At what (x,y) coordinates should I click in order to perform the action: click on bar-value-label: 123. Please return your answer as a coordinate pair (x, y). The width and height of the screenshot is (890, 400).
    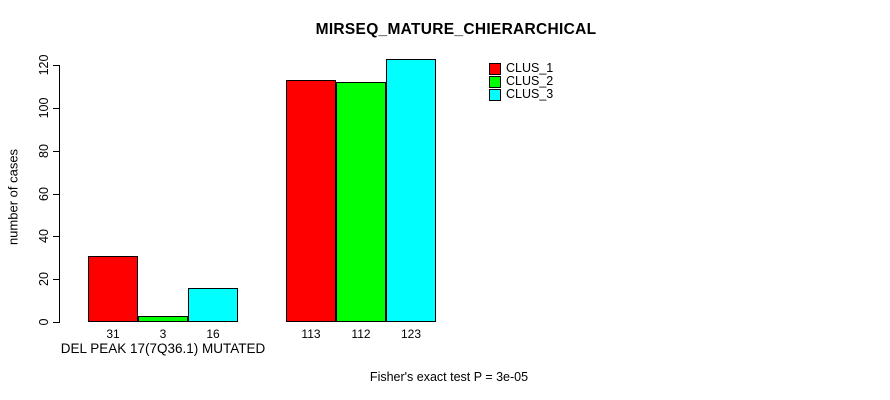
    Looking at the image, I should click on (411, 334).